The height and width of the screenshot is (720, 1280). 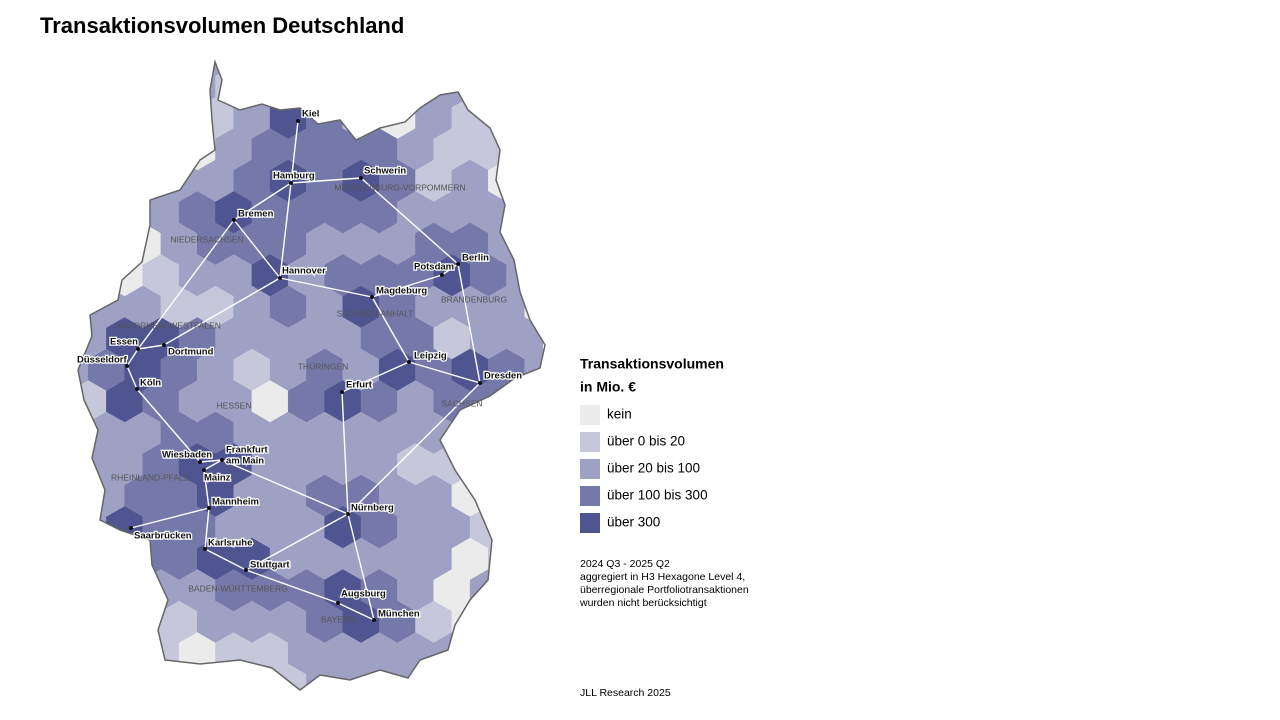 I want to click on city-label: Frankfurt, so click(x=247, y=450).